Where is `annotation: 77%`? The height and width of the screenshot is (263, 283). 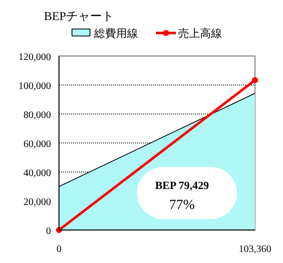
annotation: 77% is located at coordinates (182, 205).